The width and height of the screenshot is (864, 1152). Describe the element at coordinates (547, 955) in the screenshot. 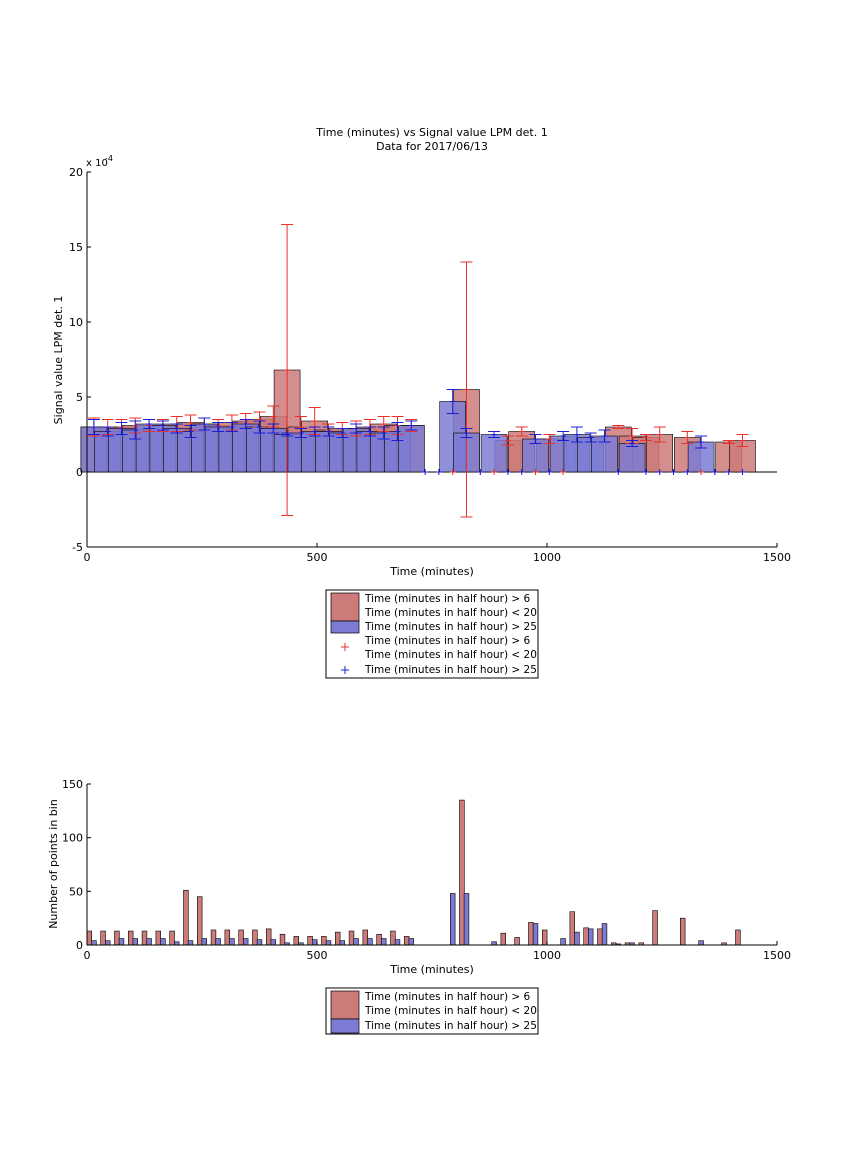

I see `bottom-x-tick-label: 1000` at that location.